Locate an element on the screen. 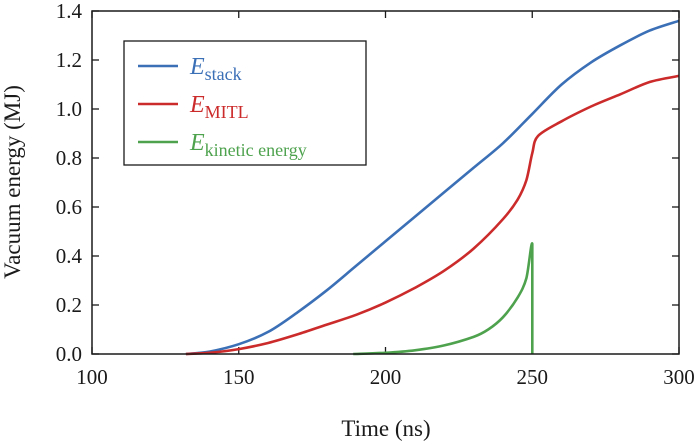 The height and width of the screenshot is (444, 700). y-tick-label: 0.0 is located at coordinates (69, 354).